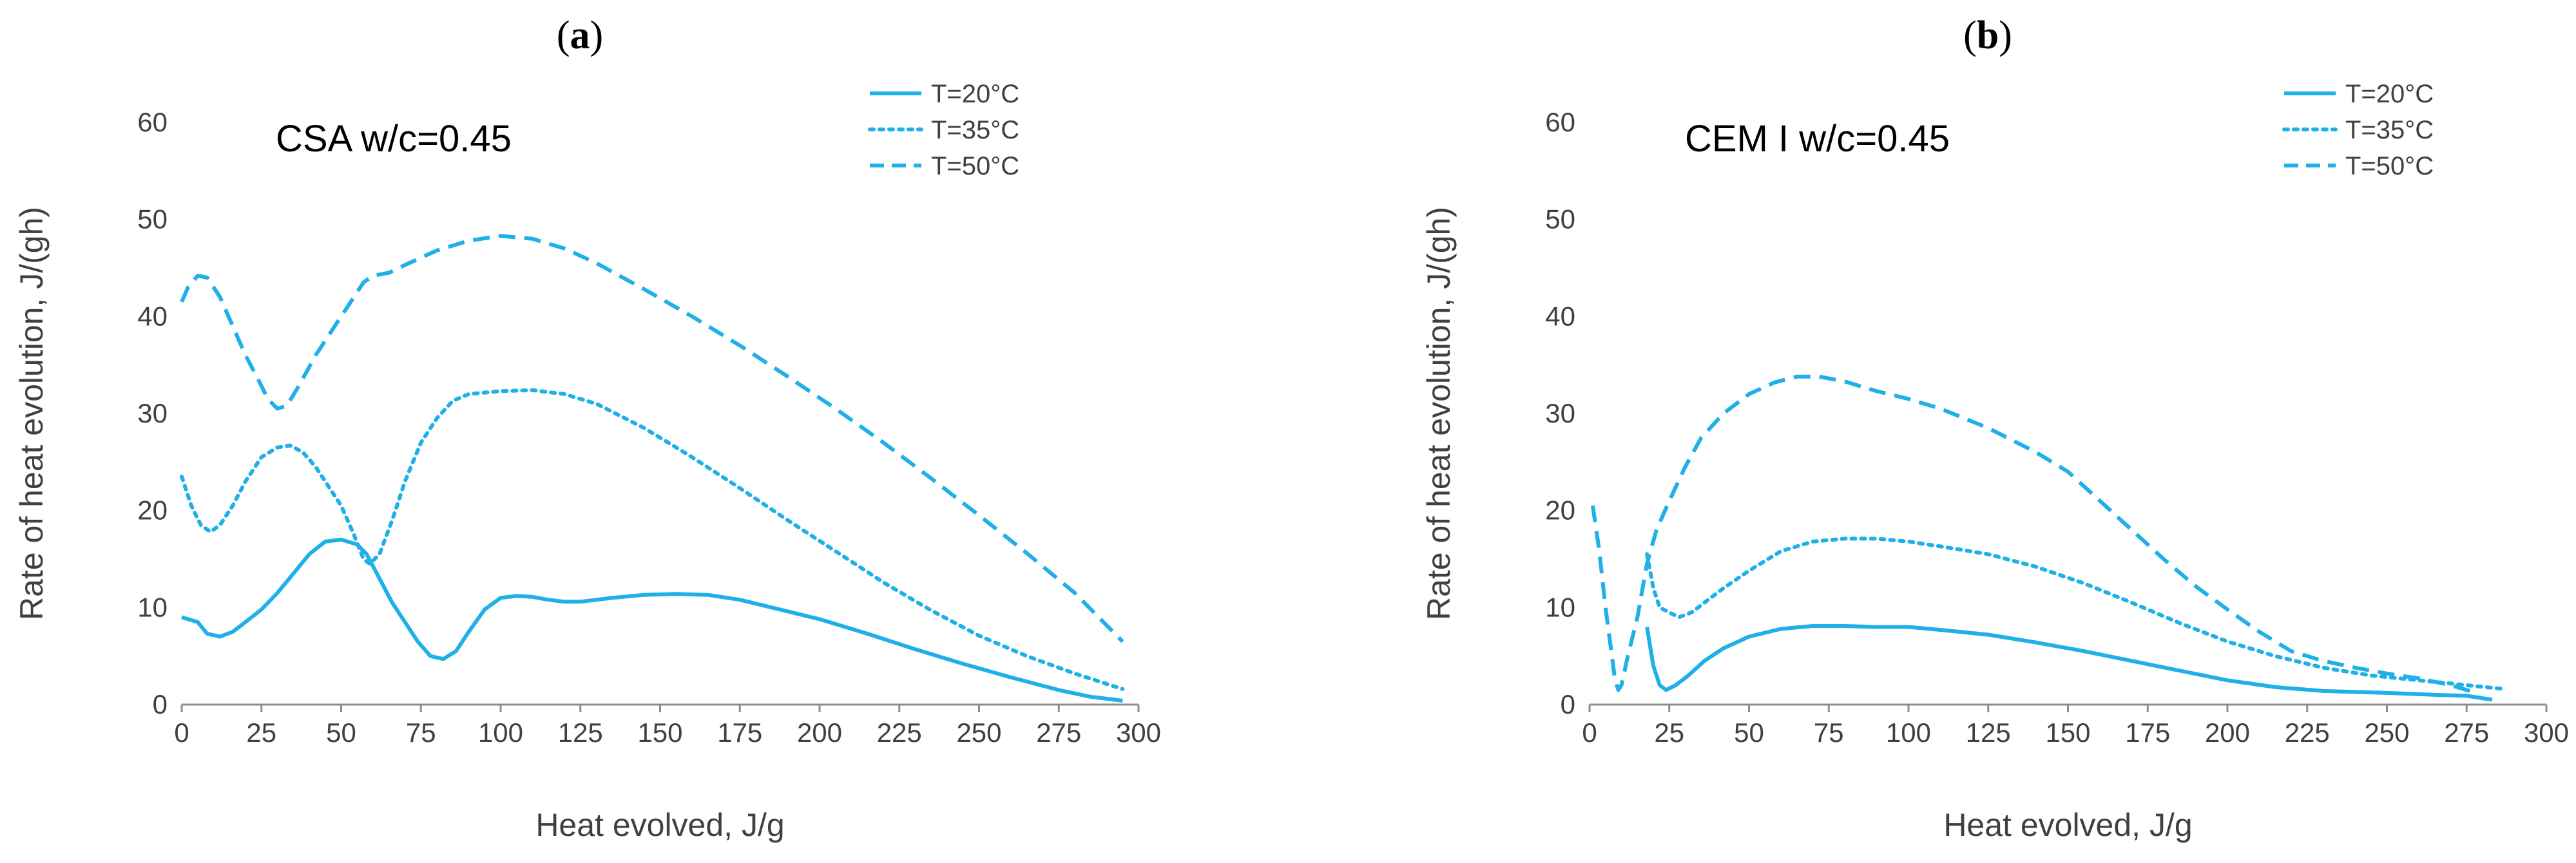 The width and height of the screenshot is (2576, 863). I want to click on panel-label: (a), so click(580, 35).